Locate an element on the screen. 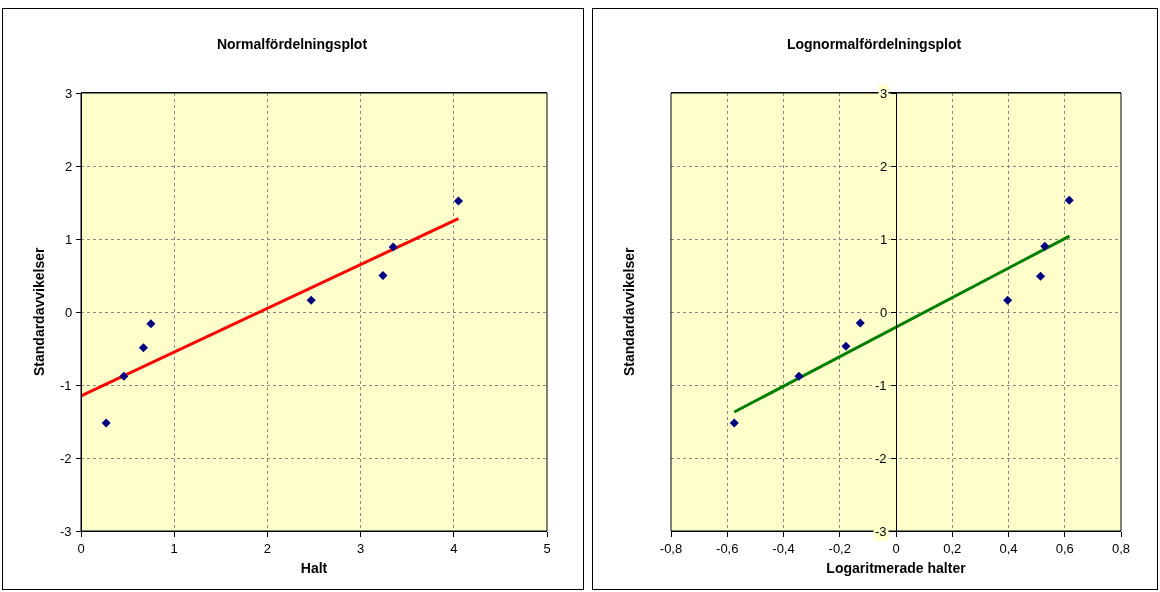 The height and width of the screenshot is (592, 1160). x-axis-title: Halt is located at coordinates (314, 567).